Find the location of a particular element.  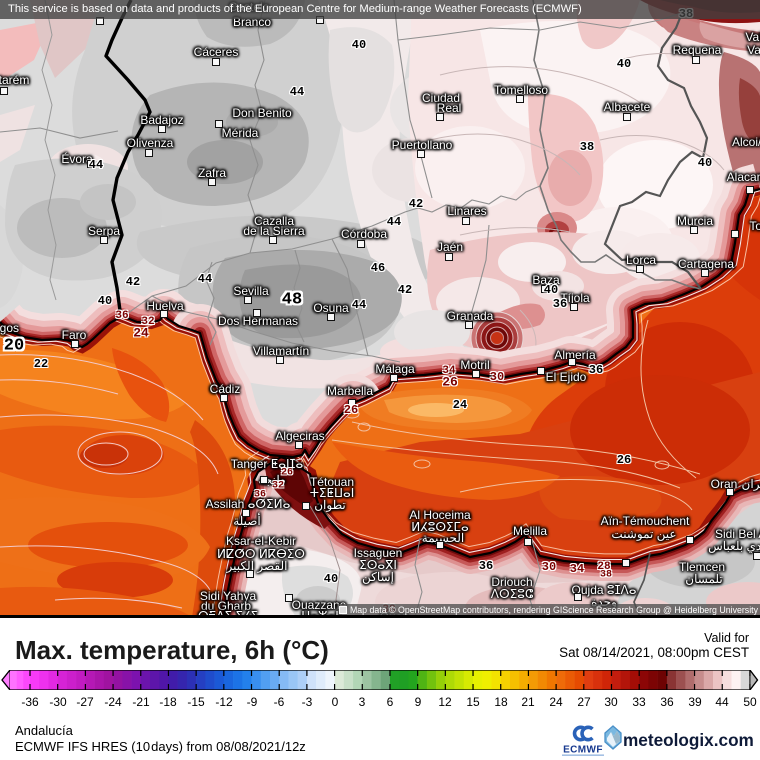

svg-text: ECMWF is located at coordinates (583, 750).